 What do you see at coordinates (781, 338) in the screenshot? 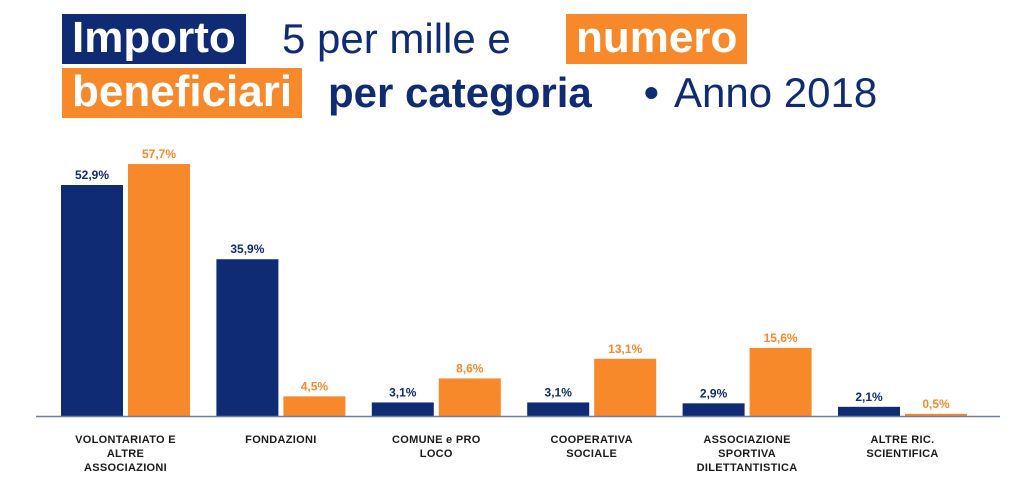
I see `data-label-beneficiari-4: 15,6%` at bounding box center [781, 338].